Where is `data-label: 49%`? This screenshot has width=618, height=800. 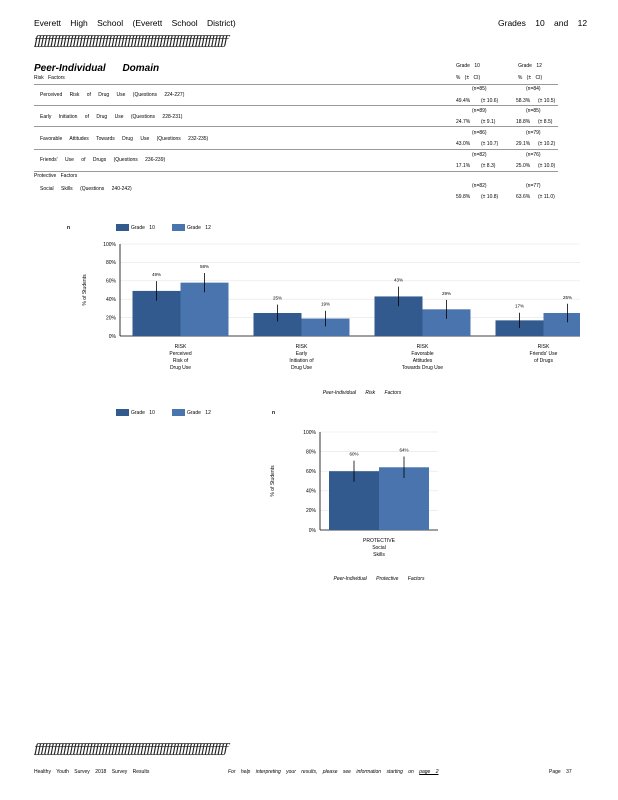 data-label: 49% is located at coordinates (156, 274).